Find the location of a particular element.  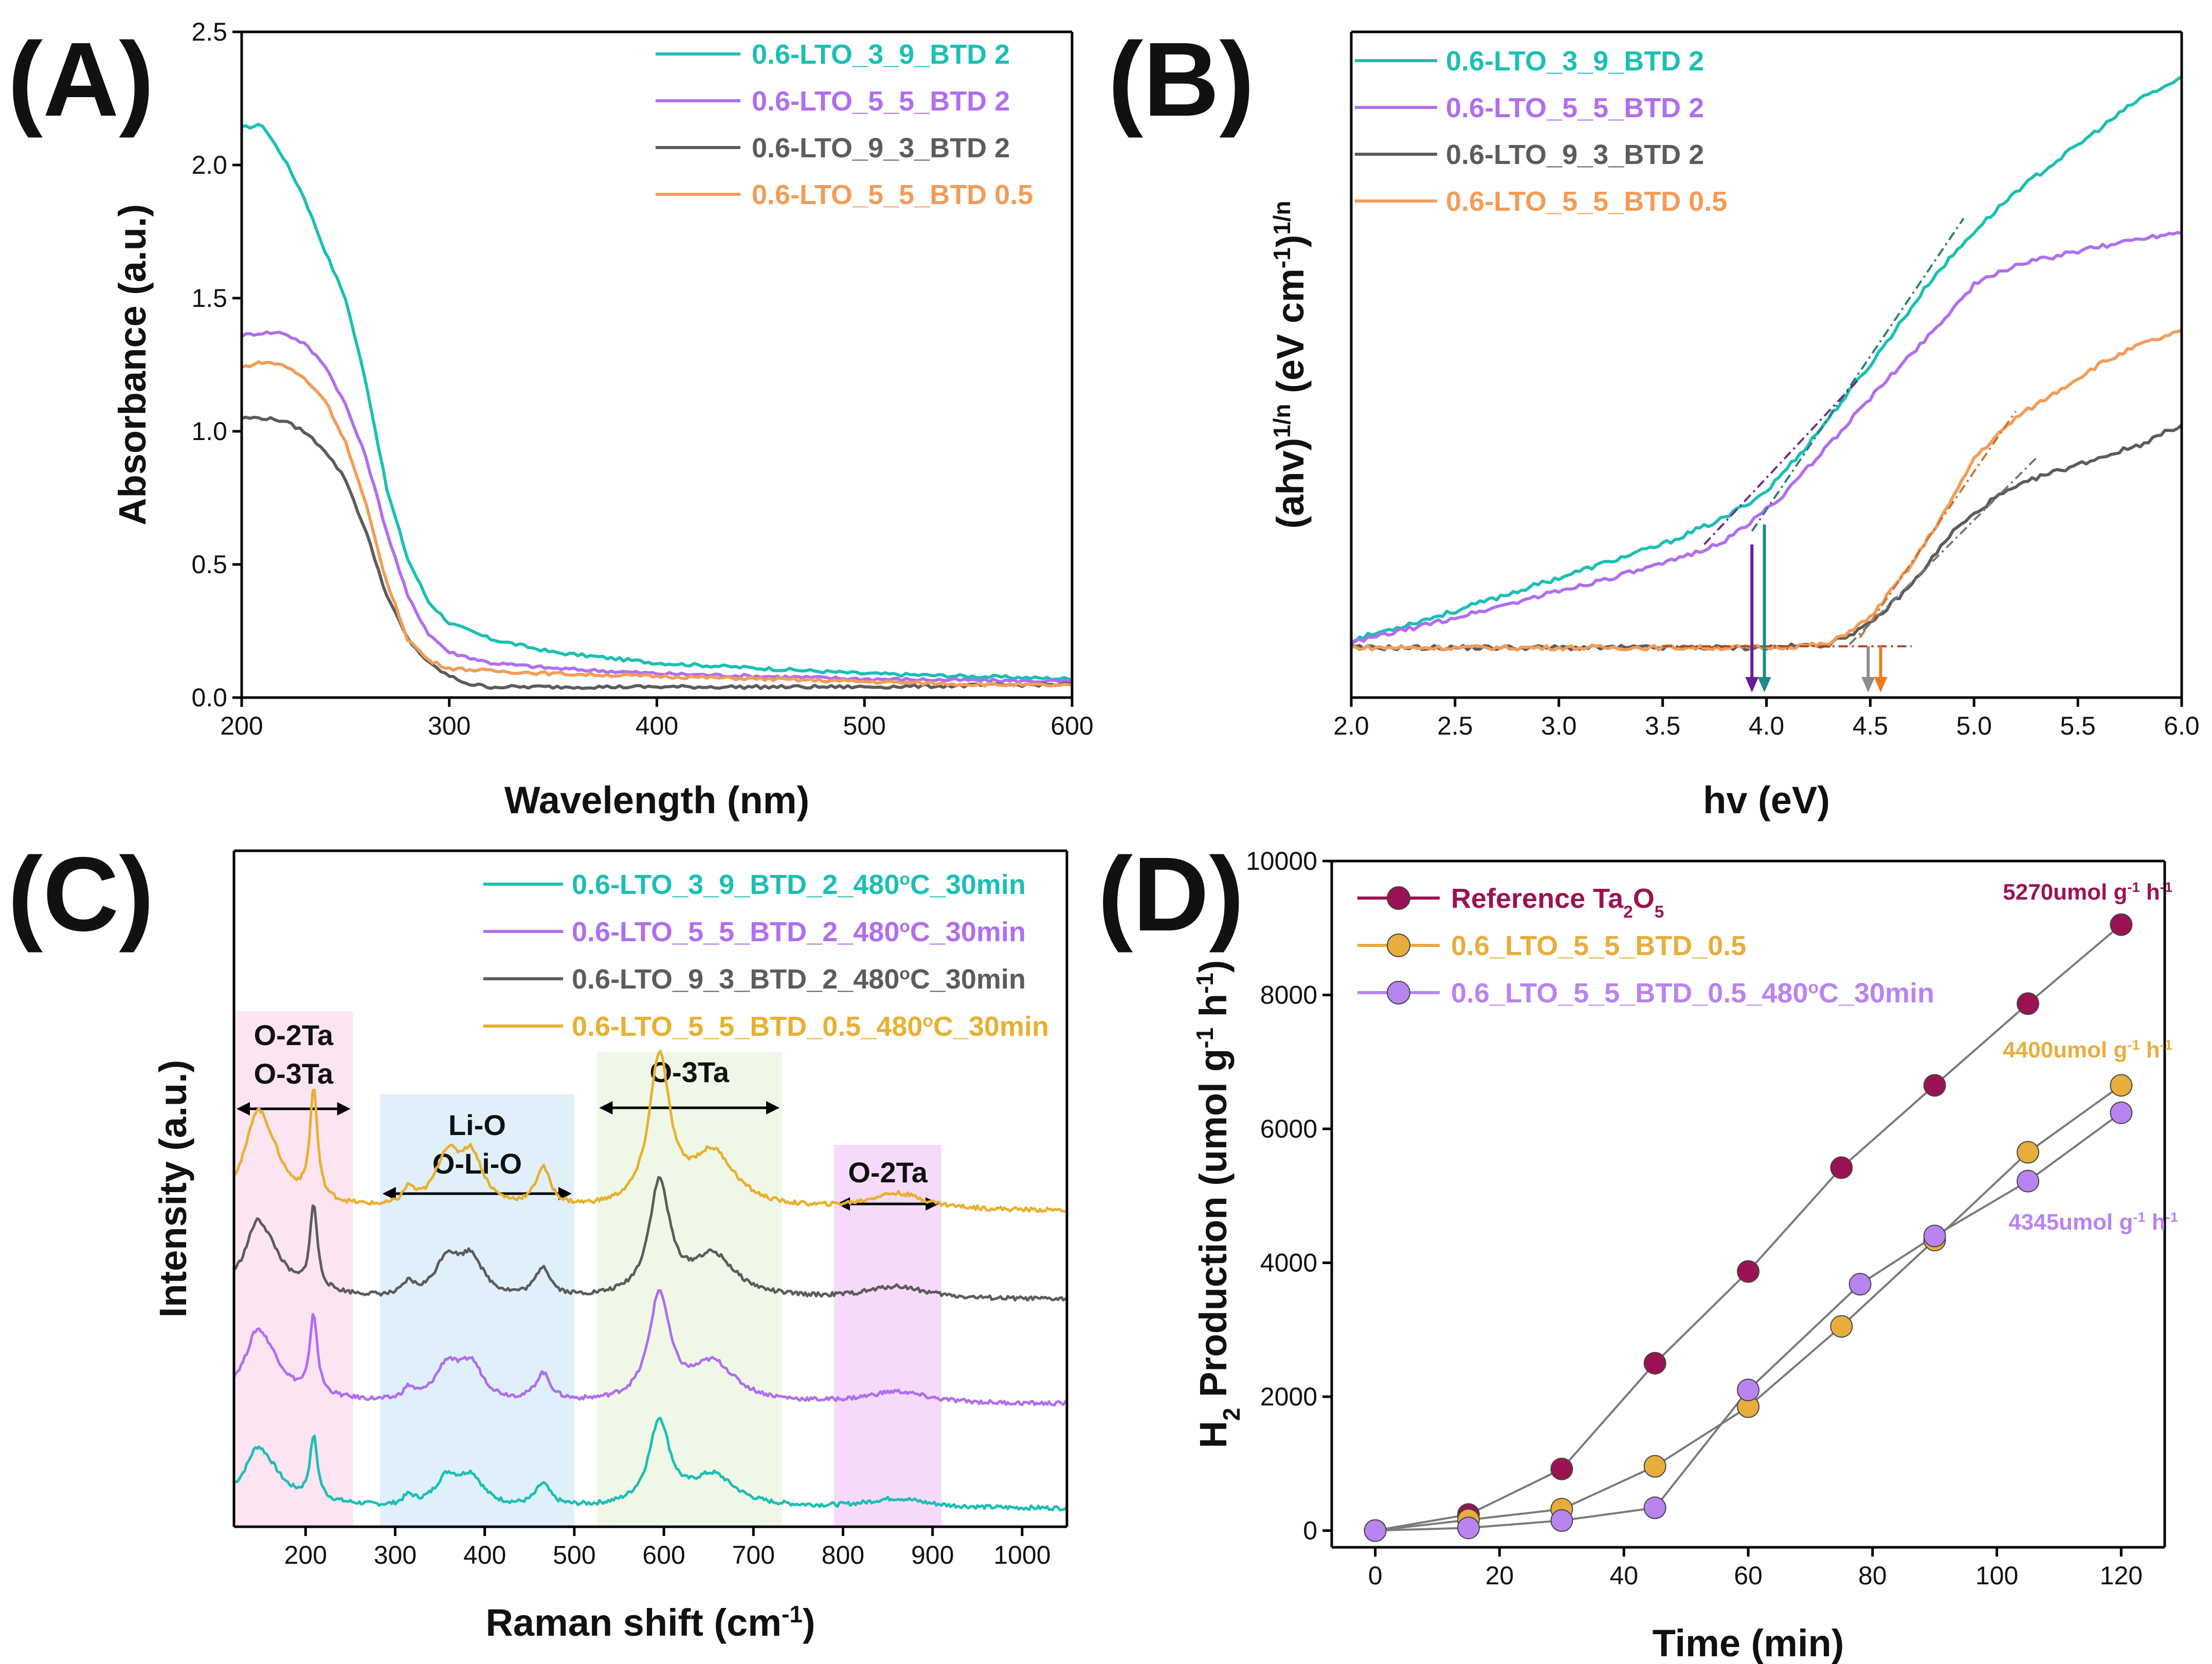

panel-c-legend-label: 0.6-LTO_5_5_BTD_0.5_480oC_30min is located at coordinates (810, 1026).